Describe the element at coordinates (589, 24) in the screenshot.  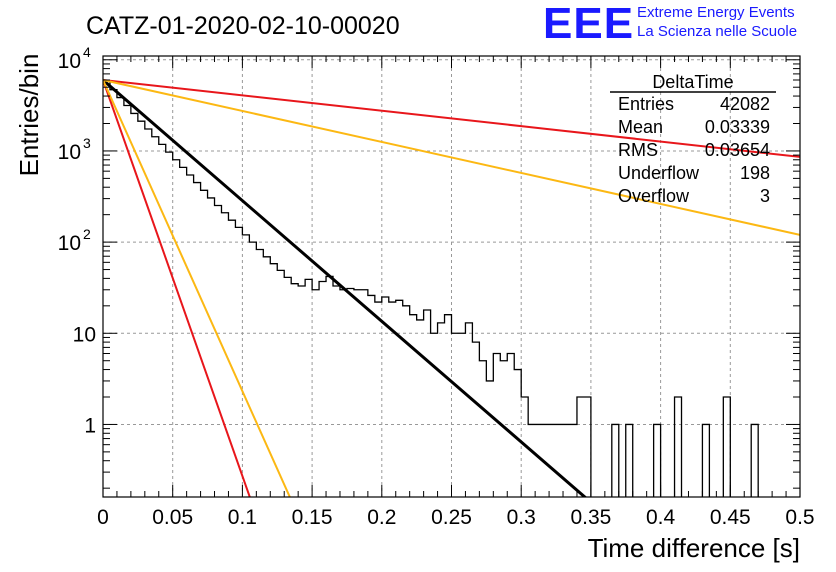
I see `eee-logo-mark: EEE` at that location.